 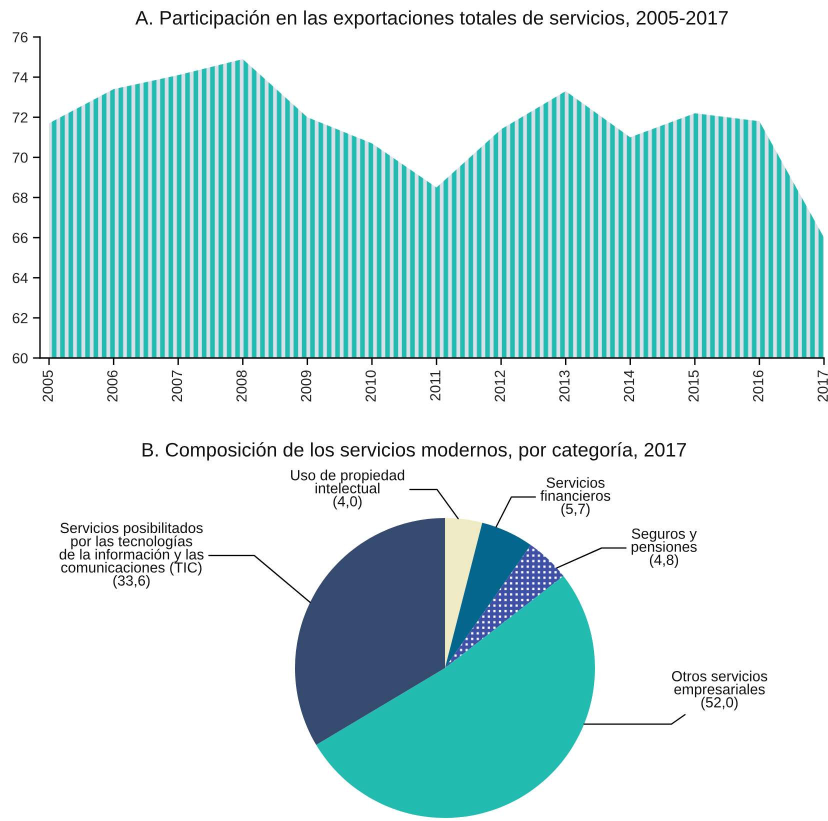 What do you see at coordinates (431, 19) in the screenshot?
I see `chart-title: A. Participación en las exportaciones totales de servicios, 2005-2017` at bounding box center [431, 19].